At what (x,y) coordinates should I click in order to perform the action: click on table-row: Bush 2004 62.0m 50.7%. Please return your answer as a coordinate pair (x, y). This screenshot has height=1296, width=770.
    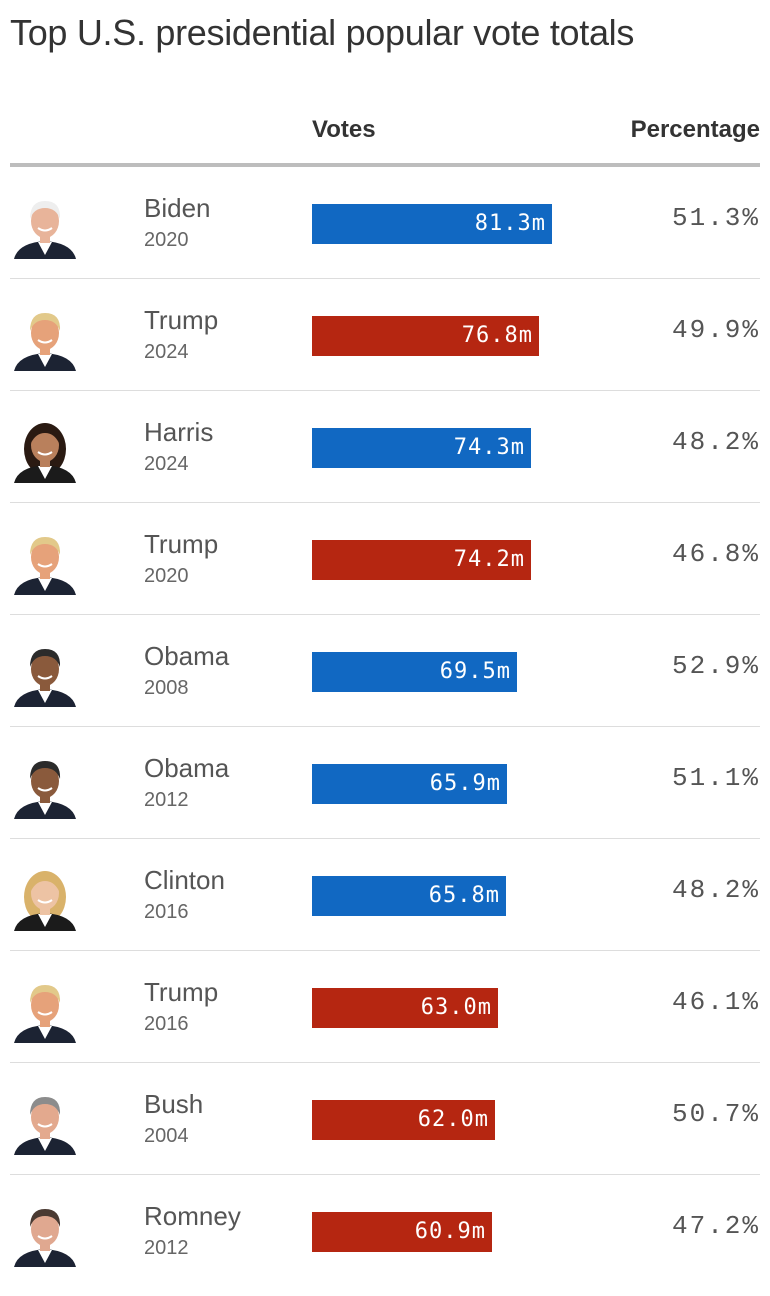
    Looking at the image, I should click on (385, 1119).